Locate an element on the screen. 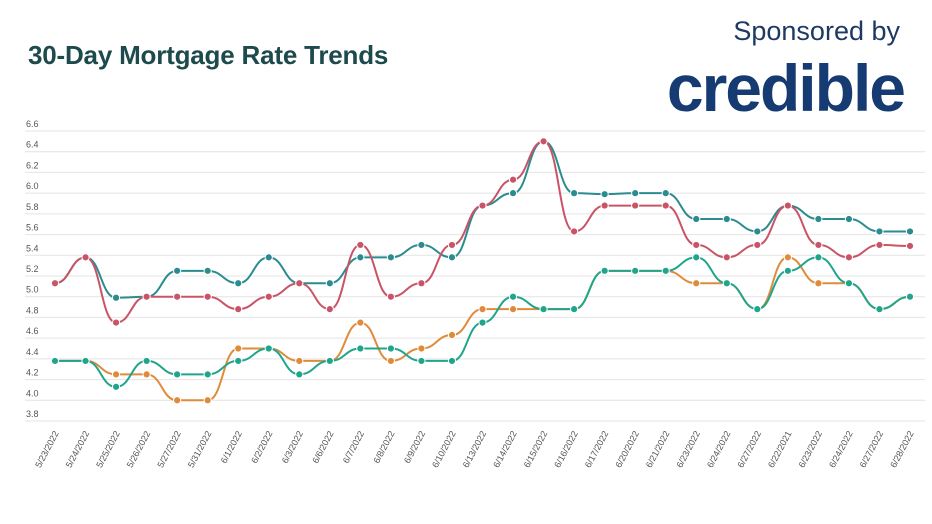 This screenshot has height=524, width=932. x-tick-label: 6/1/2022 is located at coordinates (231, 447).